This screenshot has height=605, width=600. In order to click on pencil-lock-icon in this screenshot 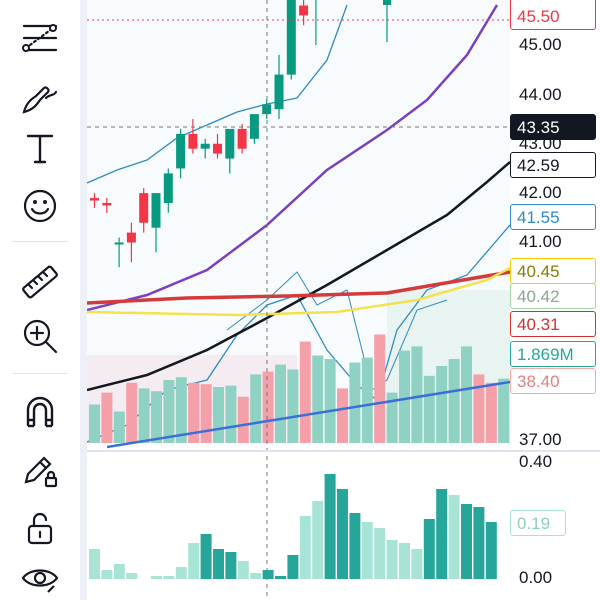, I will do `click(41, 472)`.